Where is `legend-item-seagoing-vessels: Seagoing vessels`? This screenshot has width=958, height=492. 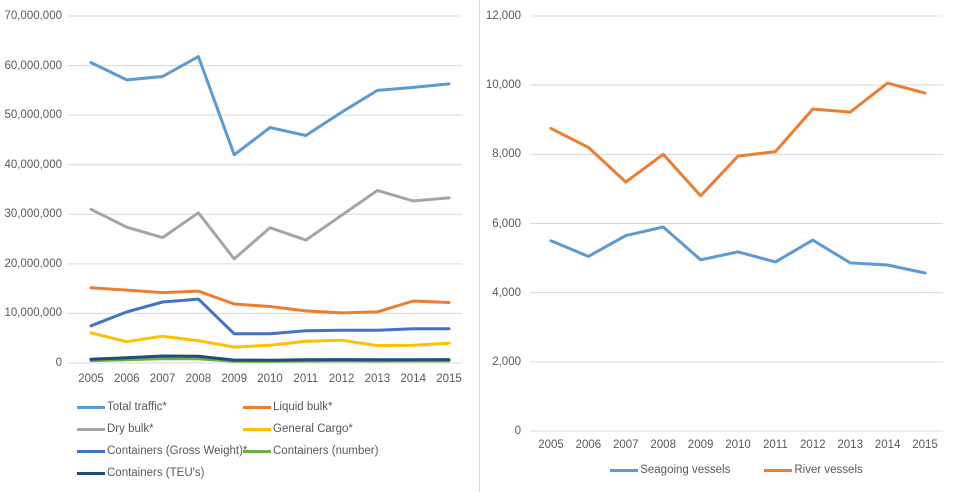
legend-item-seagoing-vessels: Seagoing vessels is located at coordinates (670, 470).